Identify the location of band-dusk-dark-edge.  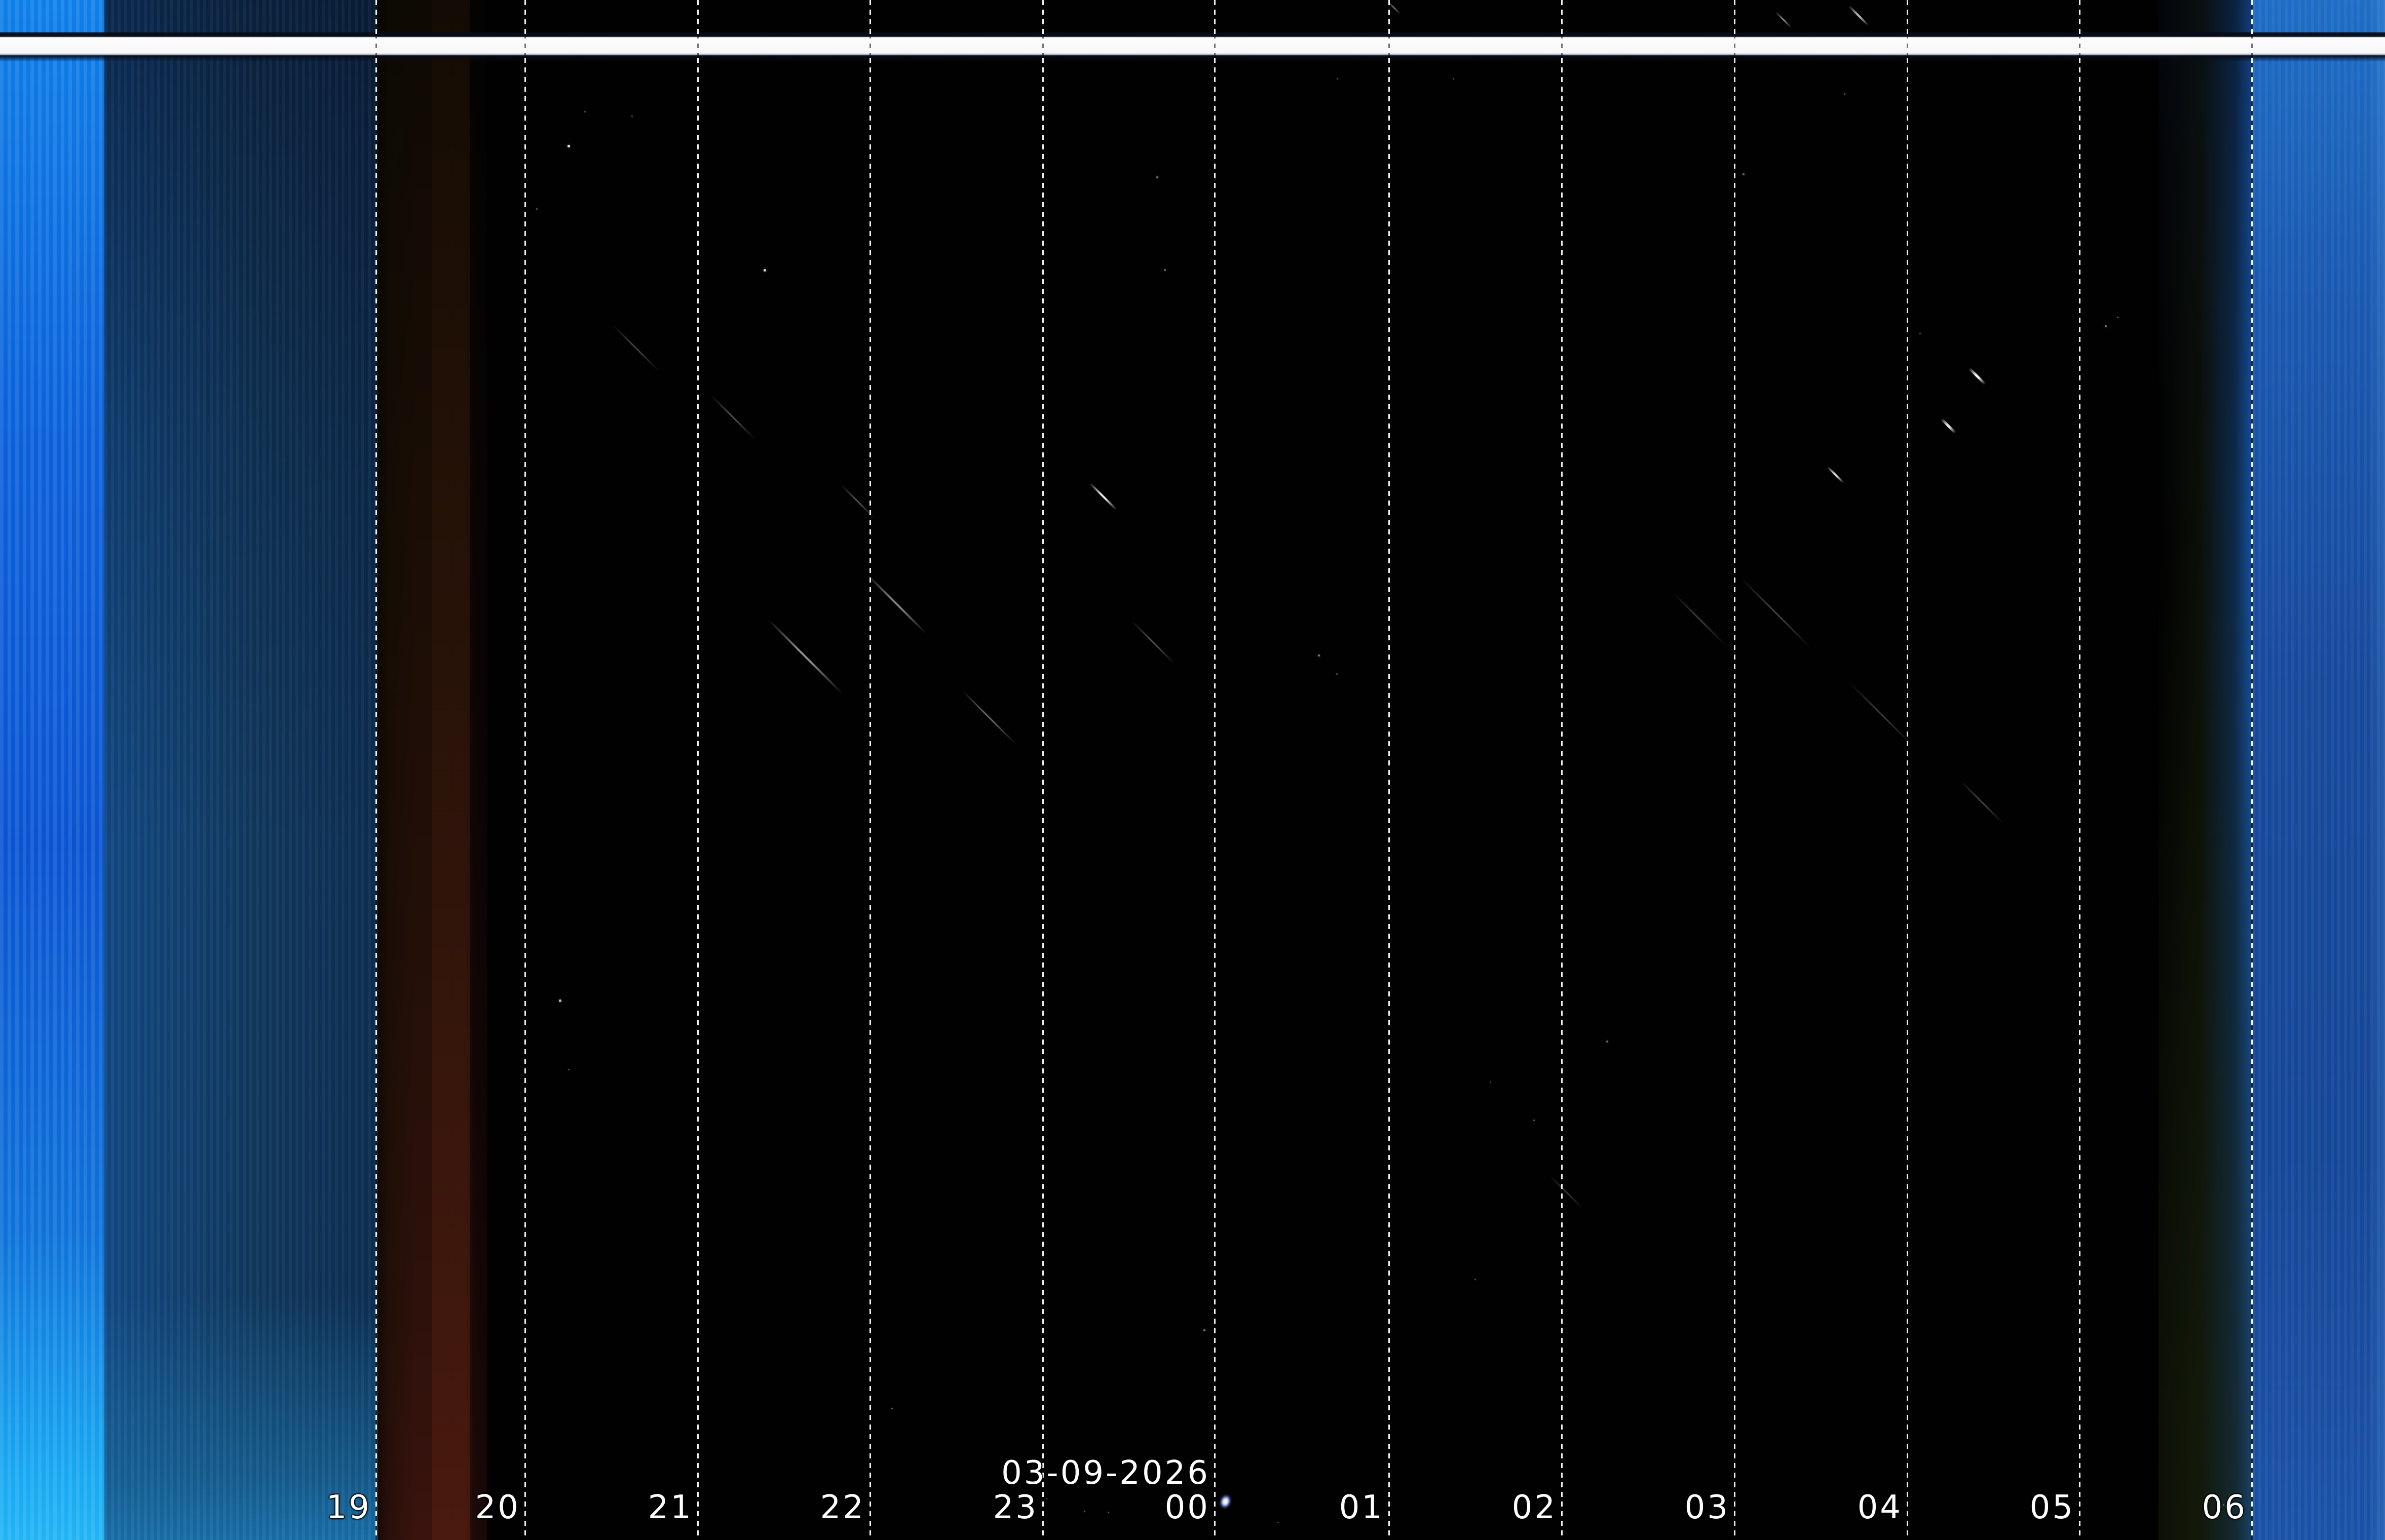
(479, 770).